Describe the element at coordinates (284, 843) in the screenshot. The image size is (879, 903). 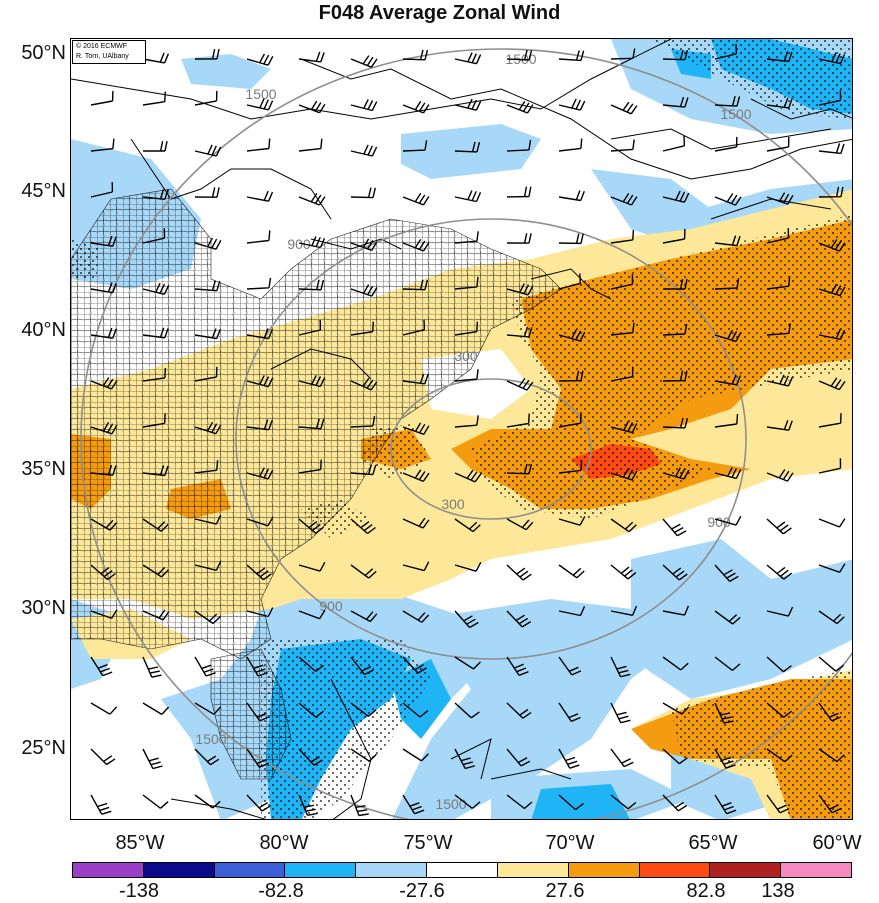
I see `lon-label-80w: 80°W` at that location.